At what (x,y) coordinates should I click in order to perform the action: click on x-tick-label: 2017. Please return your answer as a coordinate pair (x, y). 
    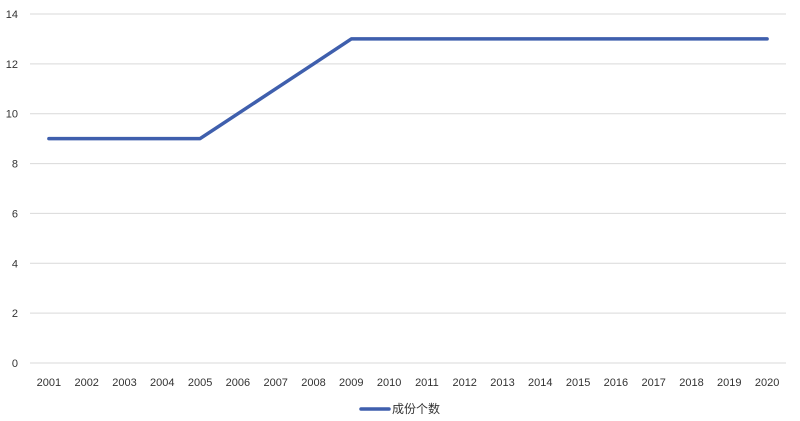
    Looking at the image, I should click on (653, 383).